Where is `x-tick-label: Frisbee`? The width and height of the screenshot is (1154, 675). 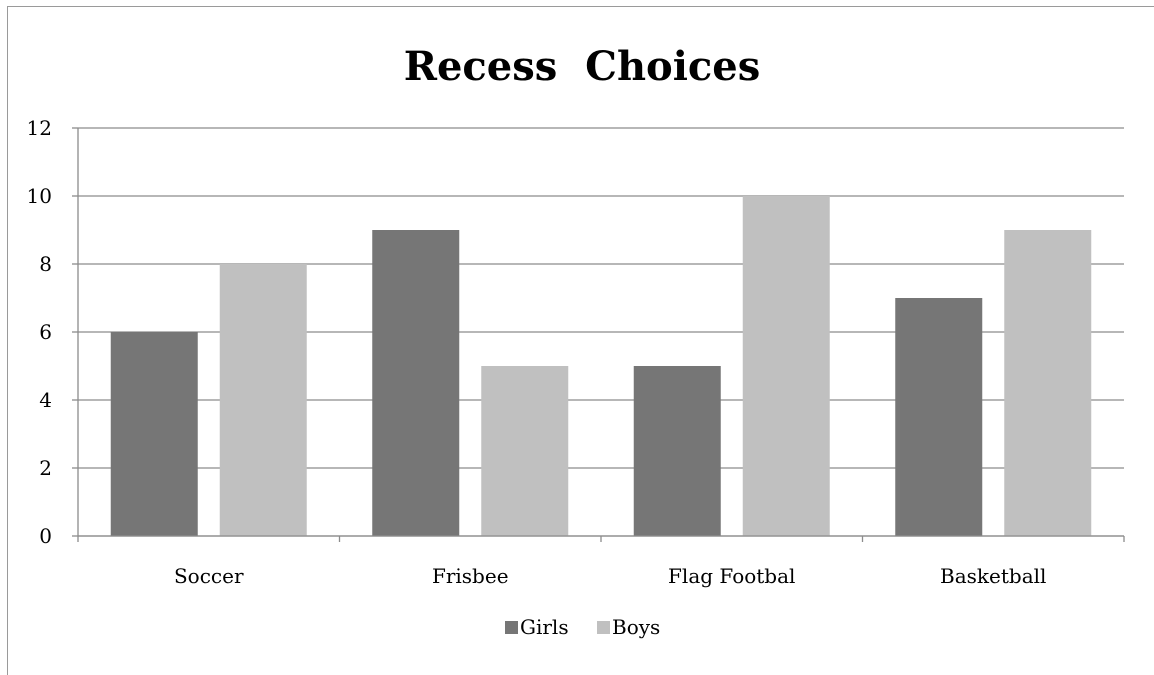
x-tick-label: Frisbee is located at coordinates (470, 576).